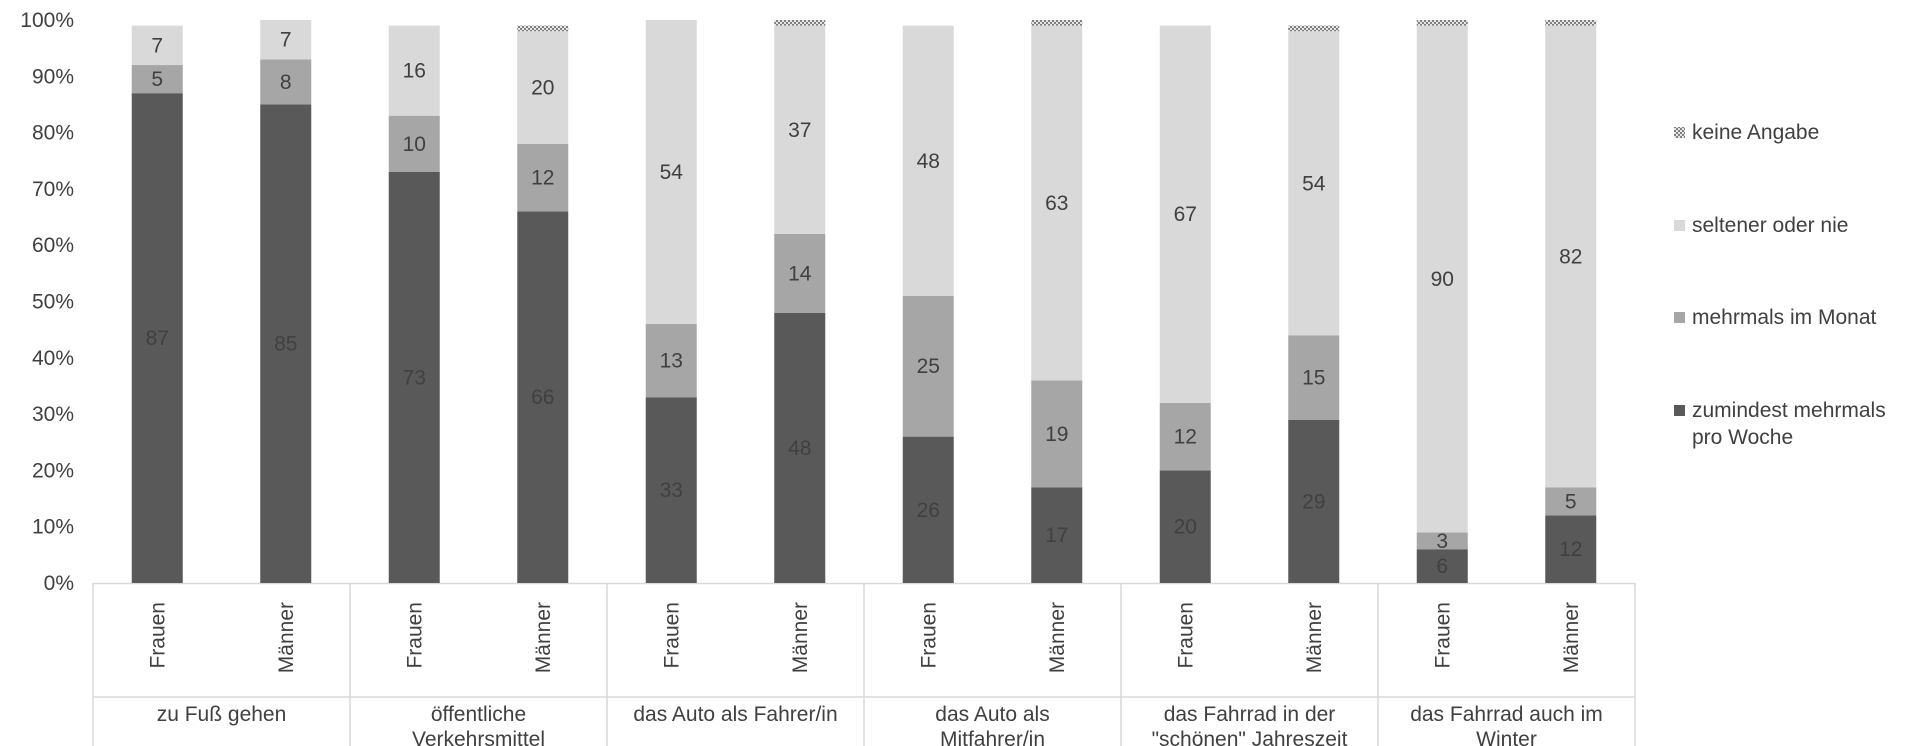  What do you see at coordinates (53, 302) in the screenshot?
I see `y-tick-label: 50%` at bounding box center [53, 302].